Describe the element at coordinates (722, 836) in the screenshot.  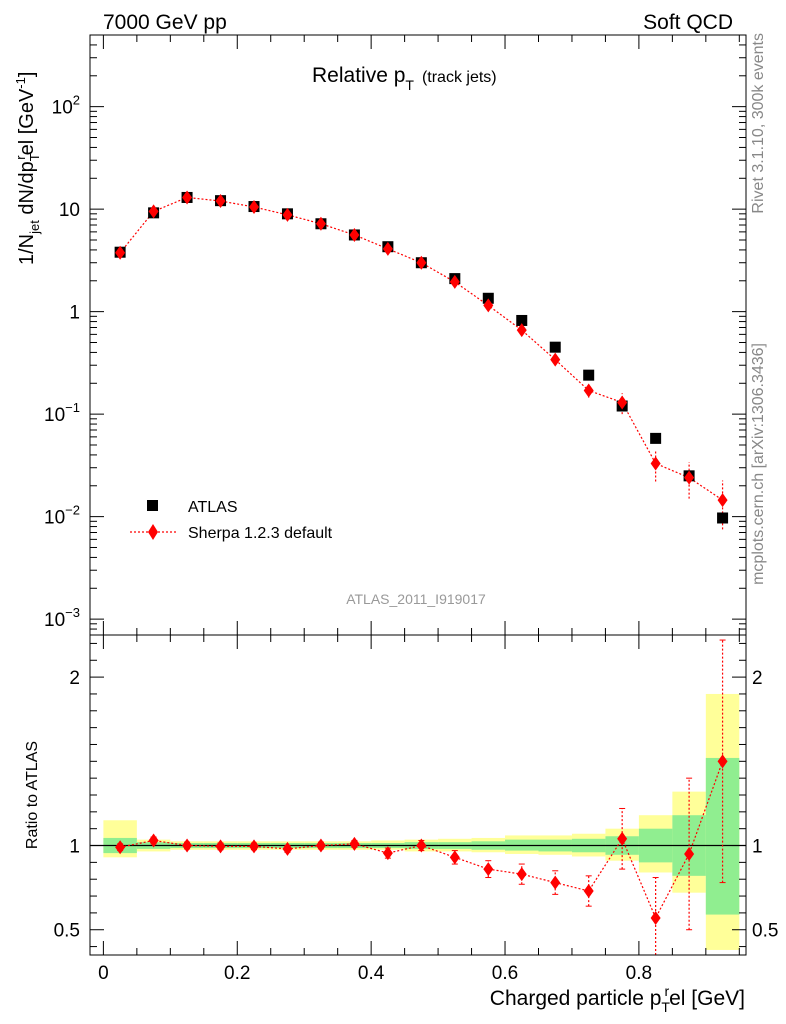
I see `ratio-band-inner` at that location.